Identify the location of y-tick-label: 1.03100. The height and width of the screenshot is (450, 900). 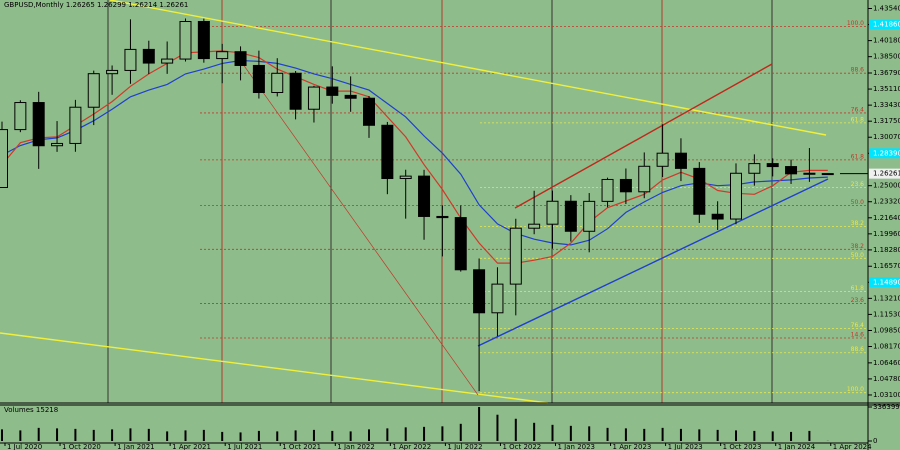
(886, 395).